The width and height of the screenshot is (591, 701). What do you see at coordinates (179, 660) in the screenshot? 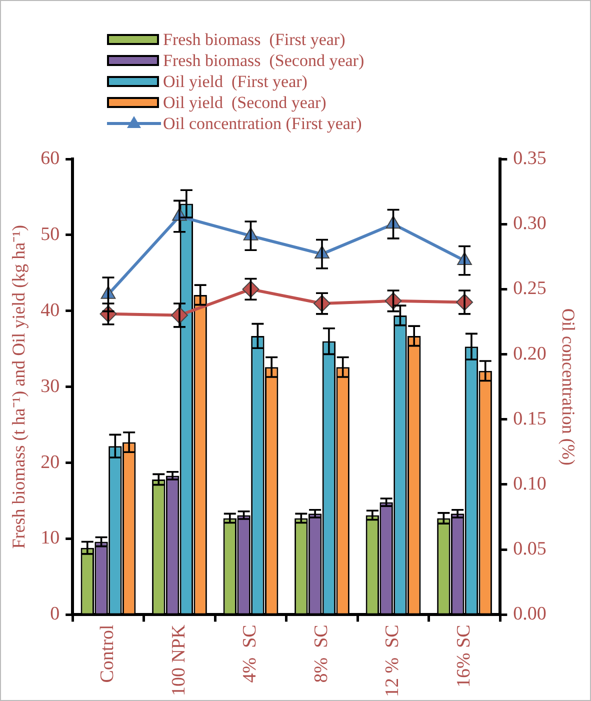
I see `x-tick-label: 100 NPK` at bounding box center [179, 660].